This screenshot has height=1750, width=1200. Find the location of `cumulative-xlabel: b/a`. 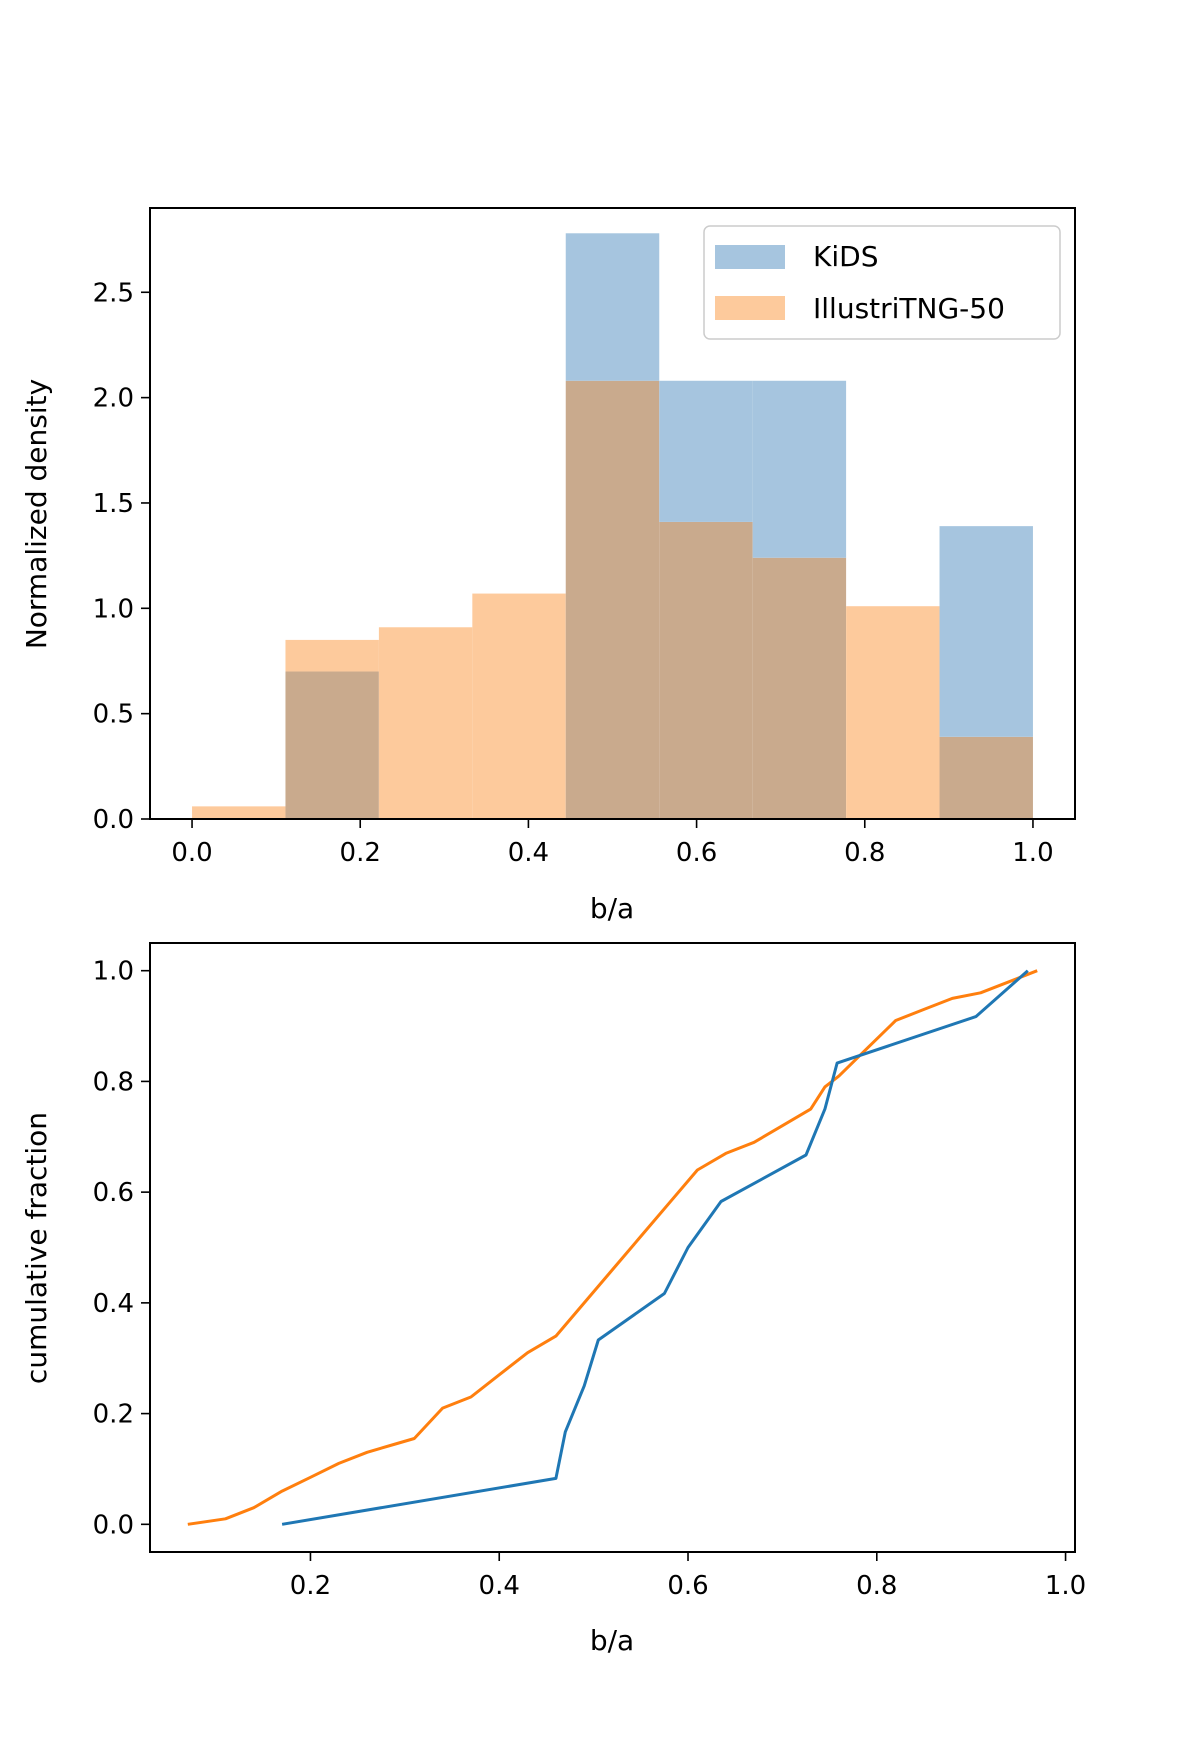

cumulative-xlabel: b/a is located at coordinates (612, 1640).